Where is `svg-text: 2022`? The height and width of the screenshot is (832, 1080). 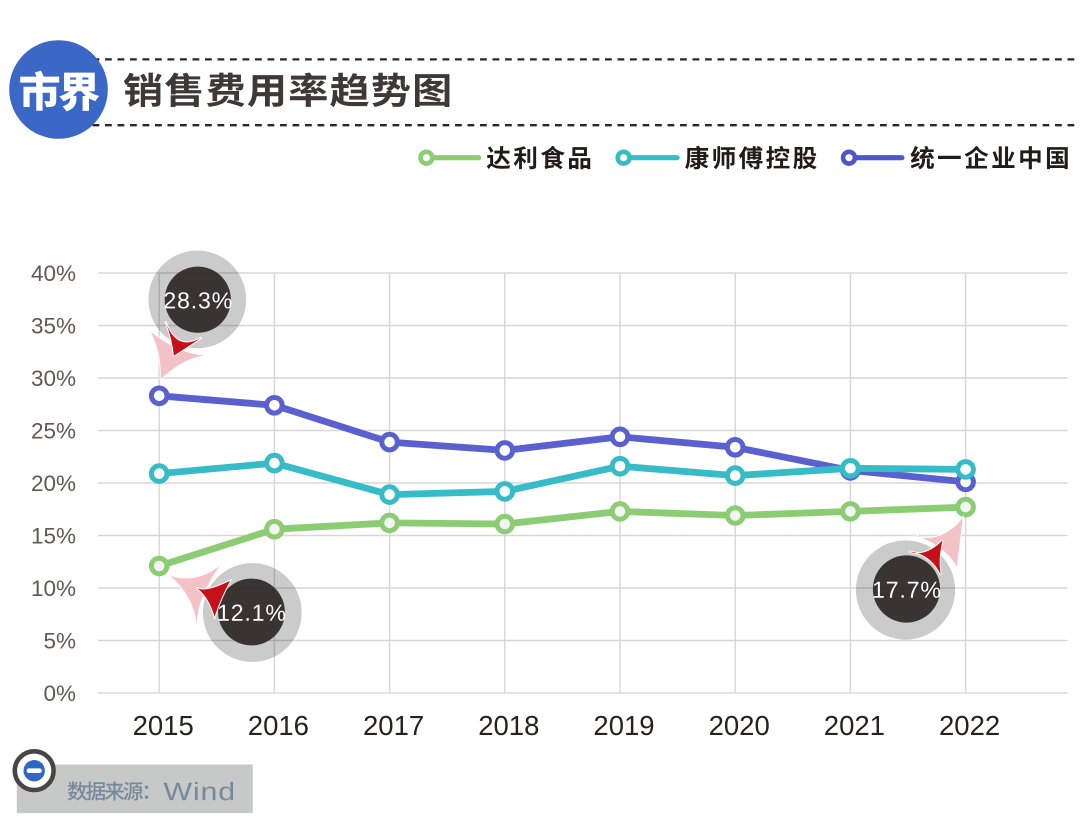 svg-text: 2022 is located at coordinates (969, 725).